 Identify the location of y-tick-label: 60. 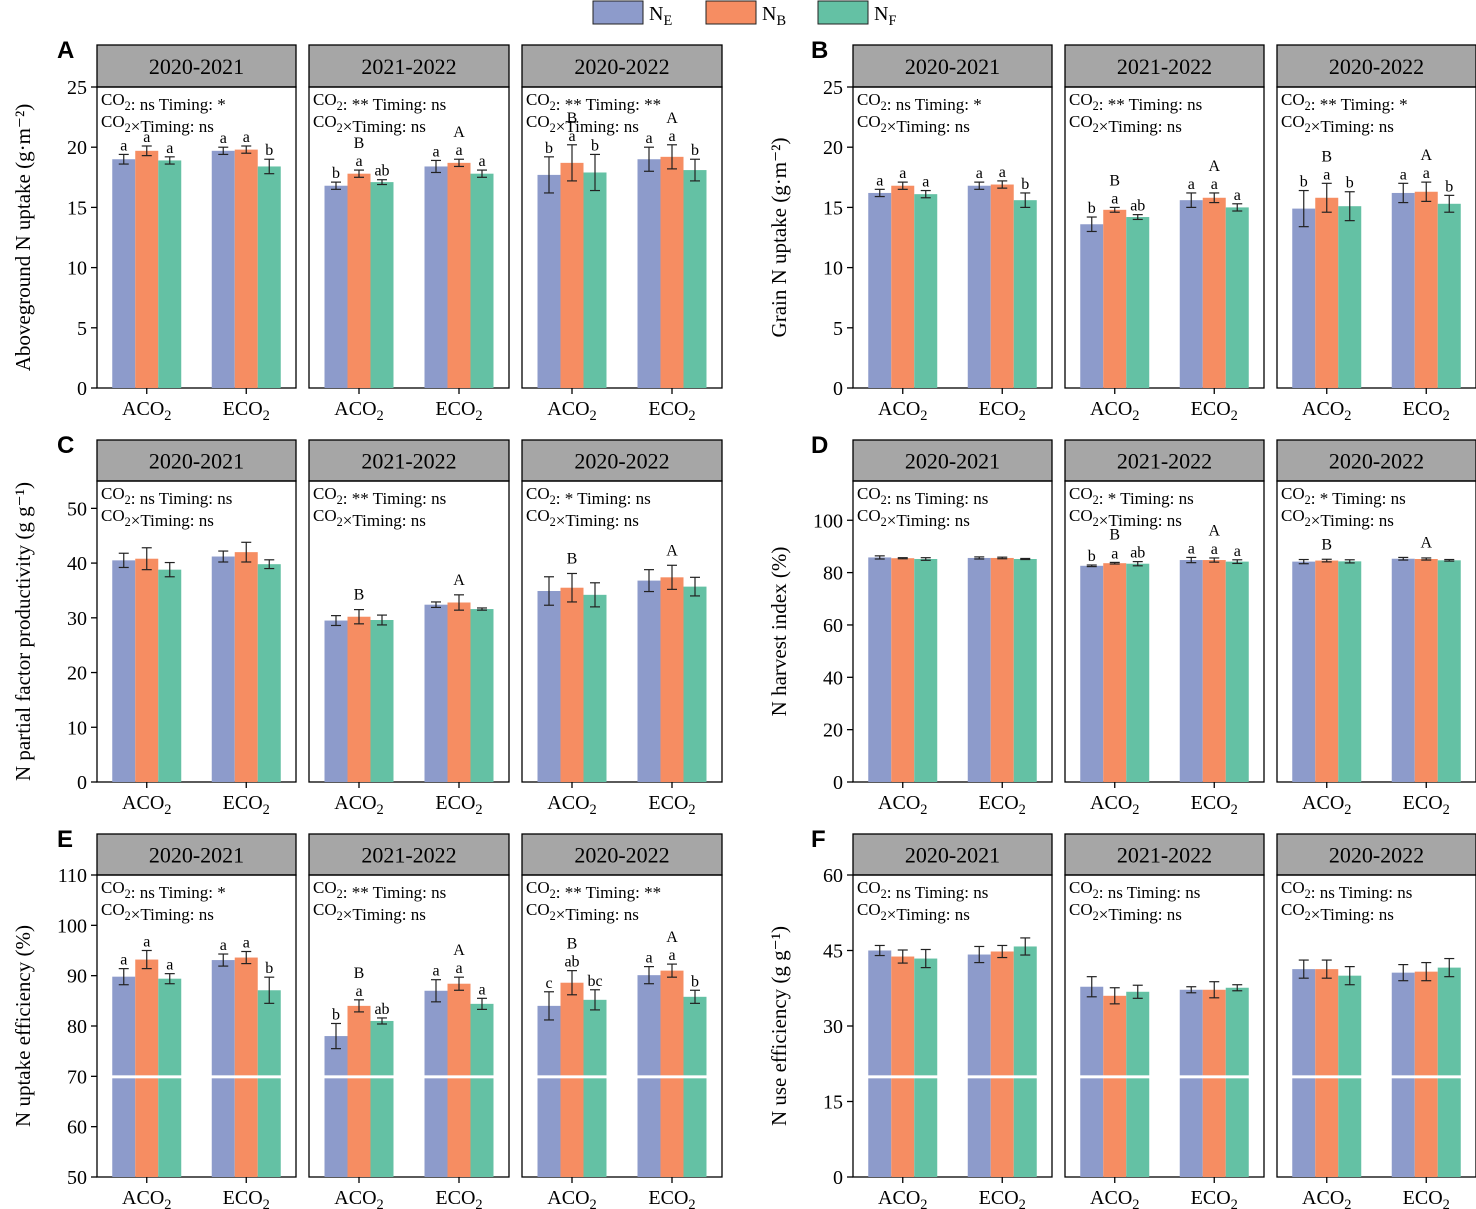
(833, 876).